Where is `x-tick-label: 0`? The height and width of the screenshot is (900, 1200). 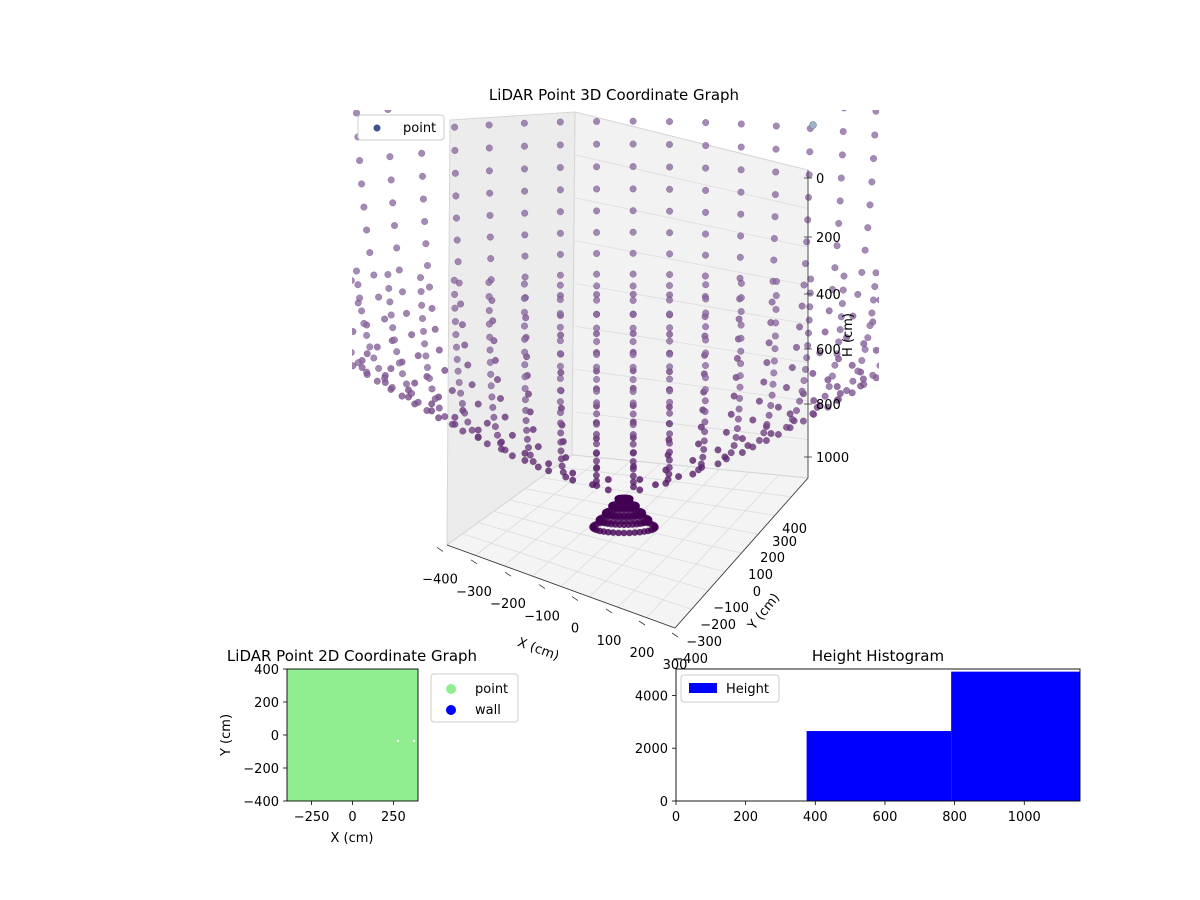
x-tick-label: 0 is located at coordinates (676, 817).